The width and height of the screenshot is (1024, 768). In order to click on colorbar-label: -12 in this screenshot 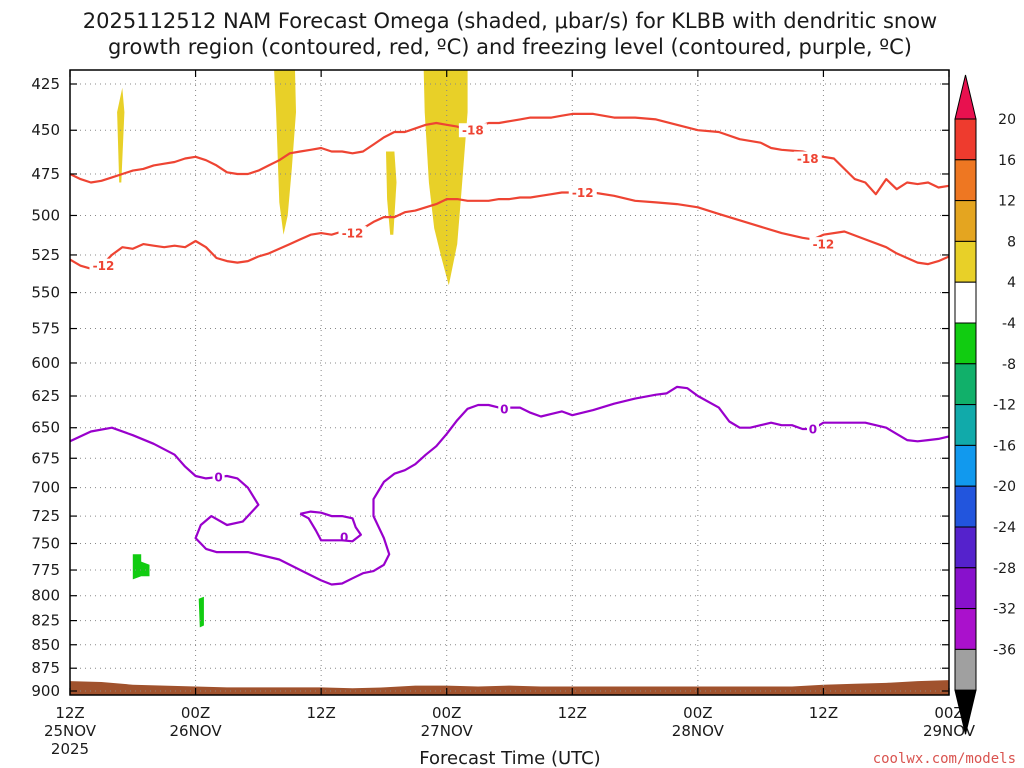, I will do `click(1004, 406)`.